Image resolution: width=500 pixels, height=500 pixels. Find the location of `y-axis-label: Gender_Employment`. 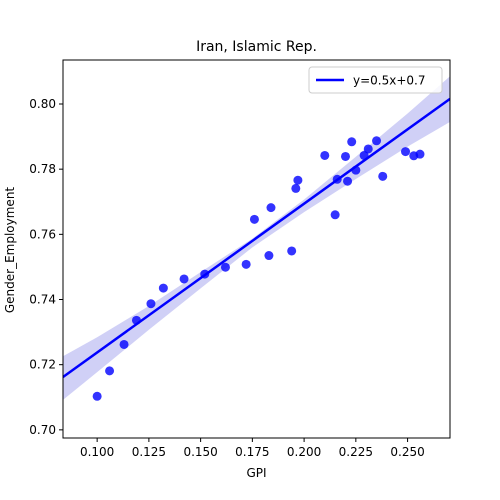

y-axis-label: Gender_Employment is located at coordinates (10, 250).